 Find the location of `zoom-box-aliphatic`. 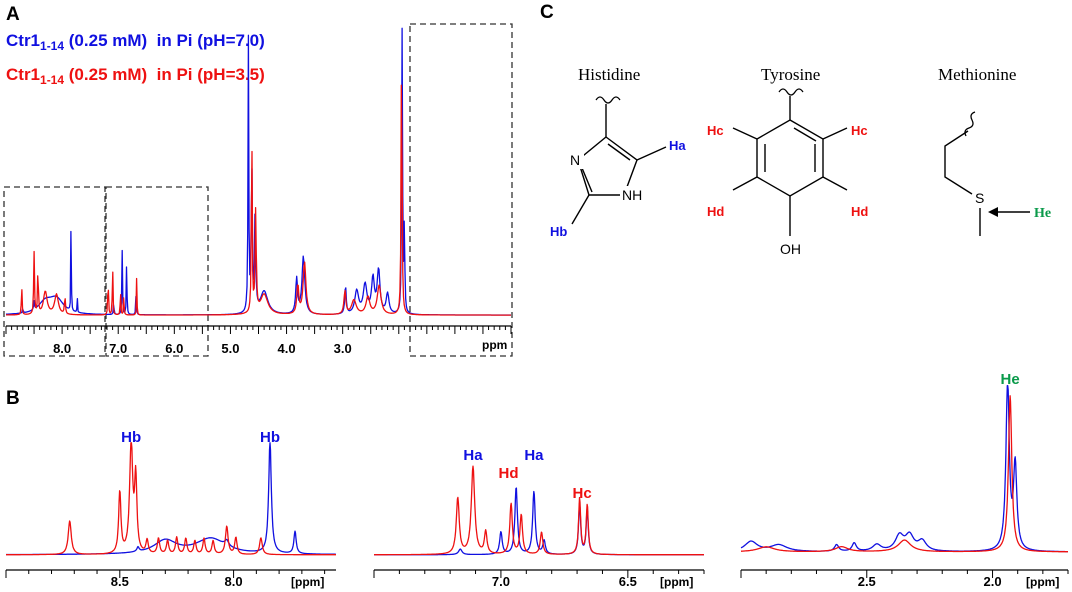

zoom-box-aliphatic is located at coordinates (461, 190).